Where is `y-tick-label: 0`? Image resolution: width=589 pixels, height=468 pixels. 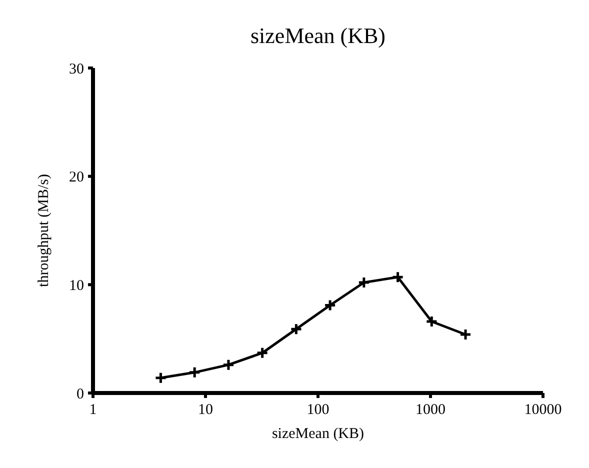
y-tick-label: 0 is located at coordinates (80, 394).